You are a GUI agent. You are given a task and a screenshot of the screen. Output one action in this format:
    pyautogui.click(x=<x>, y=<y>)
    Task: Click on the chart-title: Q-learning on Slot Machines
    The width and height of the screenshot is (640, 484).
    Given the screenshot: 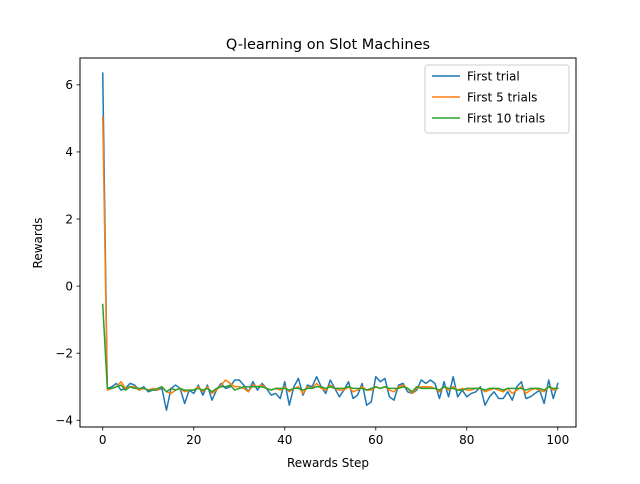 What is the action you would take?
    pyautogui.click(x=328, y=45)
    